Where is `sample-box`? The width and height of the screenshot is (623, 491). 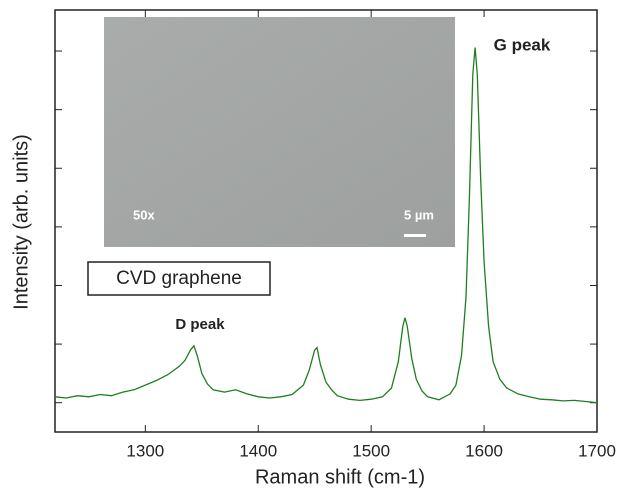 sample-box is located at coordinates (179, 278).